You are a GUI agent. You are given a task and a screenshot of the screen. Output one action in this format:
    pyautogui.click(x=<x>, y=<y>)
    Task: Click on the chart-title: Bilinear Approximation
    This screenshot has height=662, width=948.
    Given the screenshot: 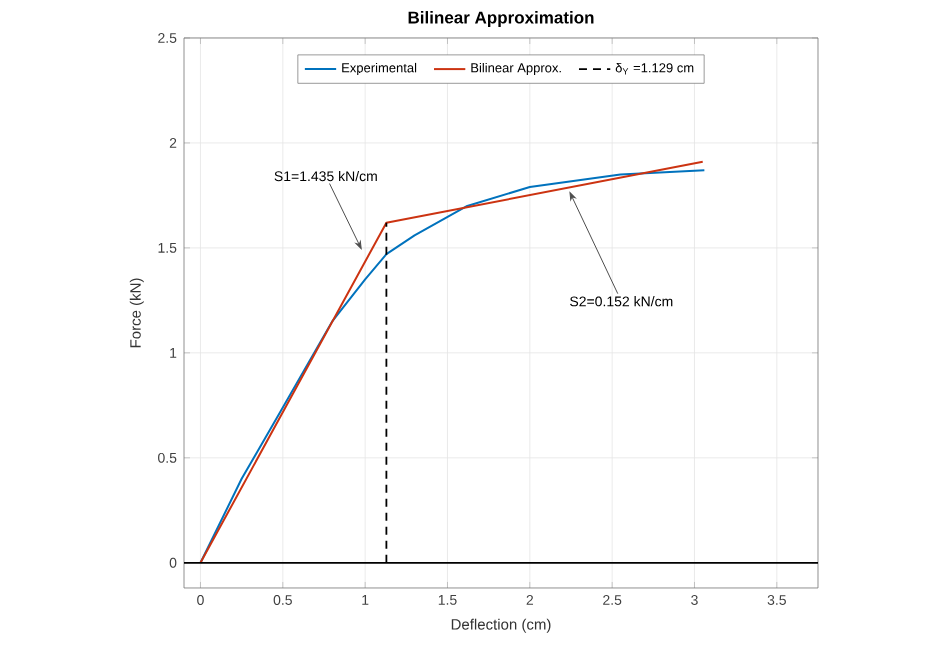 What is the action you would take?
    pyautogui.click(x=501, y=19)
    